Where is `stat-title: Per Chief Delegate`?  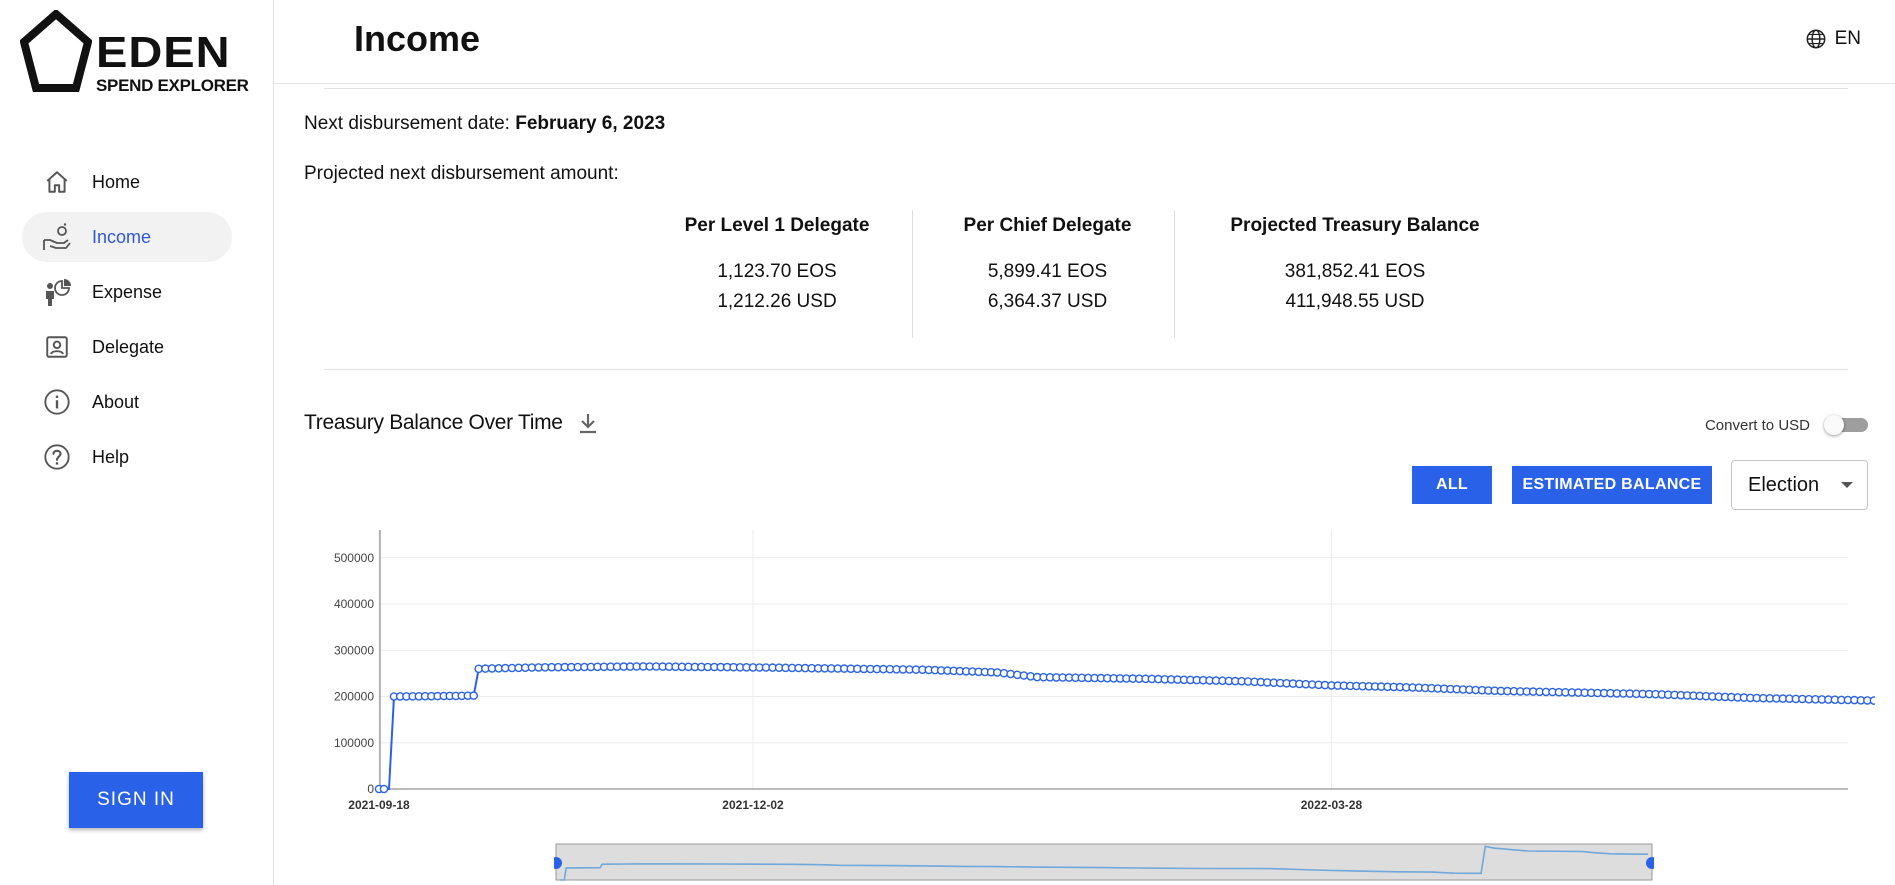
stat-title: Per Chief Delegate is located at coordinates (1047, 225).